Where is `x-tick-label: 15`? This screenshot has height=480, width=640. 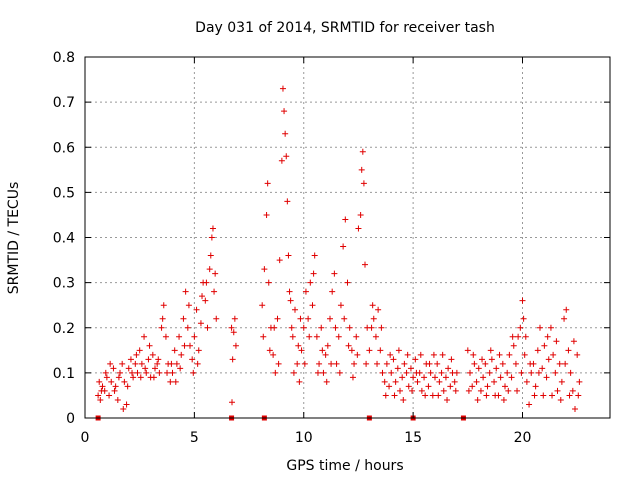
x-tick-label: 15 is located at coordinates (413, 438).